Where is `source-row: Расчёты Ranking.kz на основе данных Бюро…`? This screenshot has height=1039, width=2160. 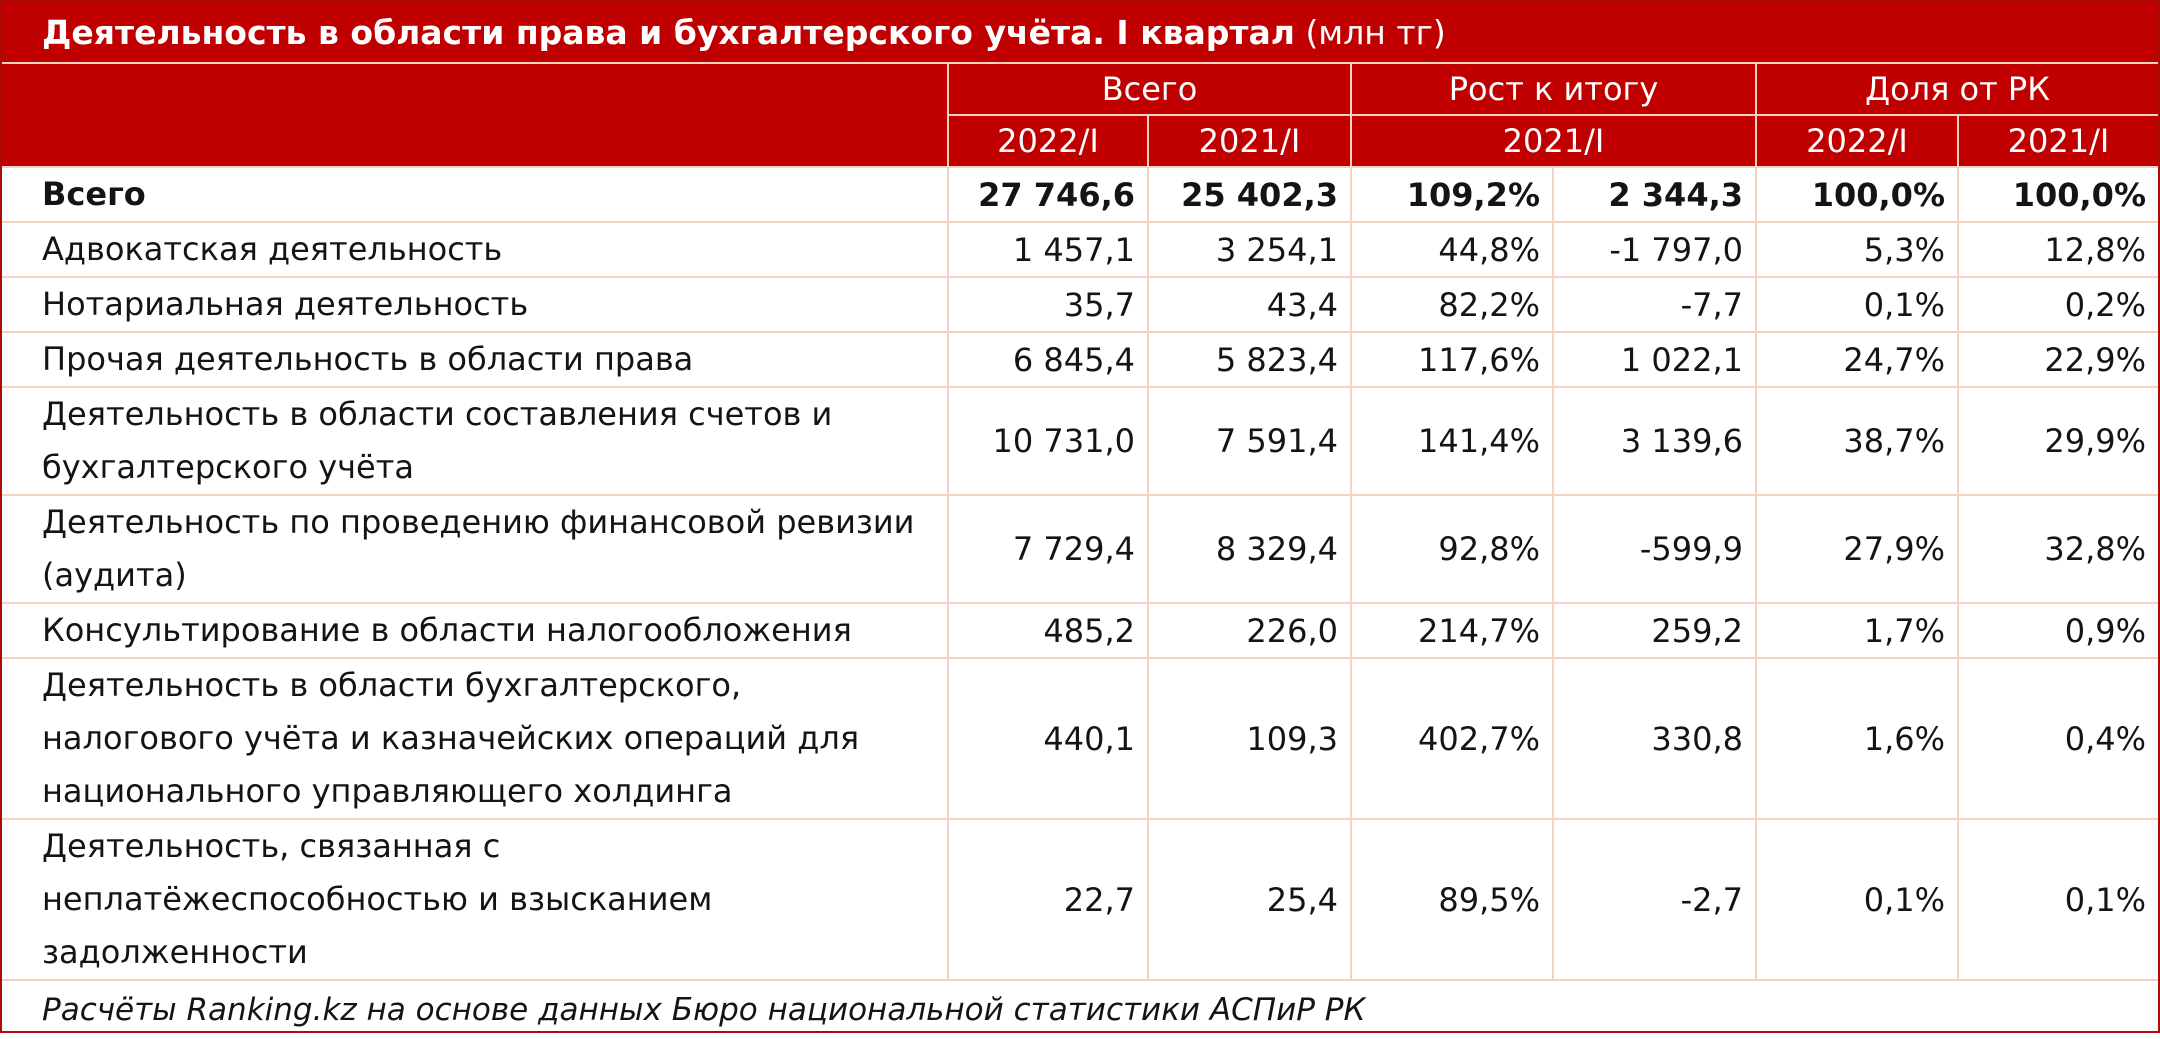
source-row: Расчёты Ranking.kz на основе данных Бюро… is located at coordinates (1080, 1009).